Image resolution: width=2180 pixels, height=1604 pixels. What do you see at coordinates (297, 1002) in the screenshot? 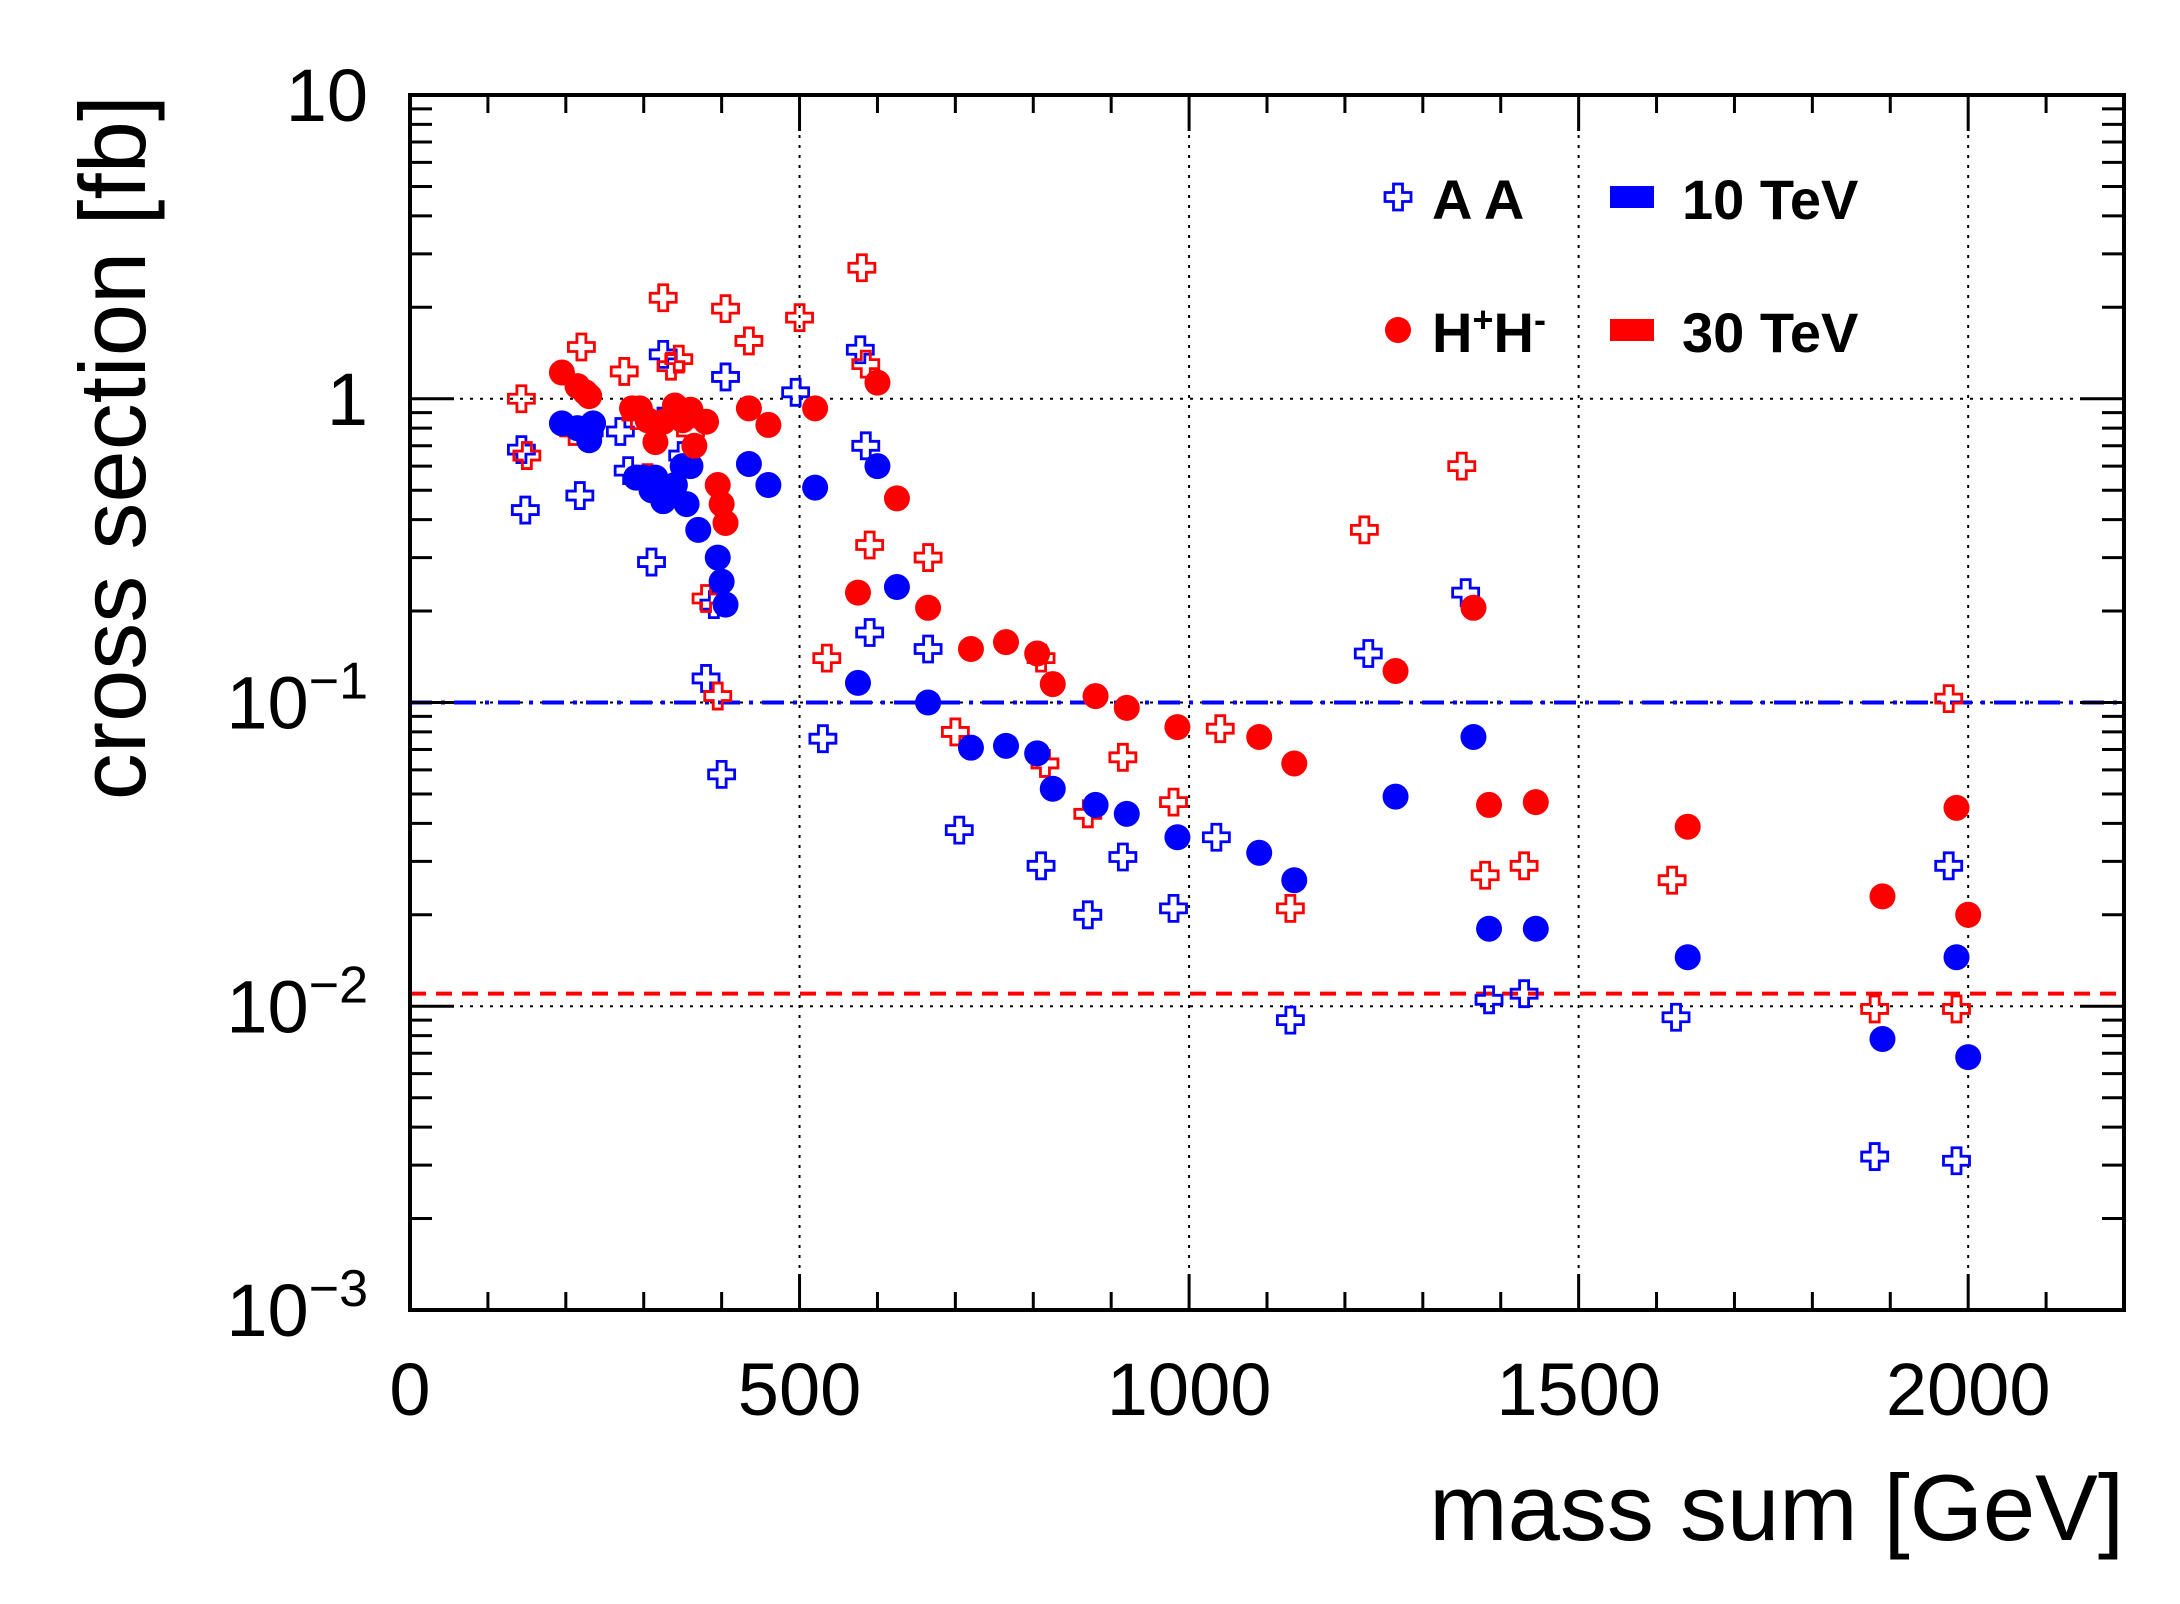
I see `y-tick-label: 10⁻²` at bounding box center [297, 1002].